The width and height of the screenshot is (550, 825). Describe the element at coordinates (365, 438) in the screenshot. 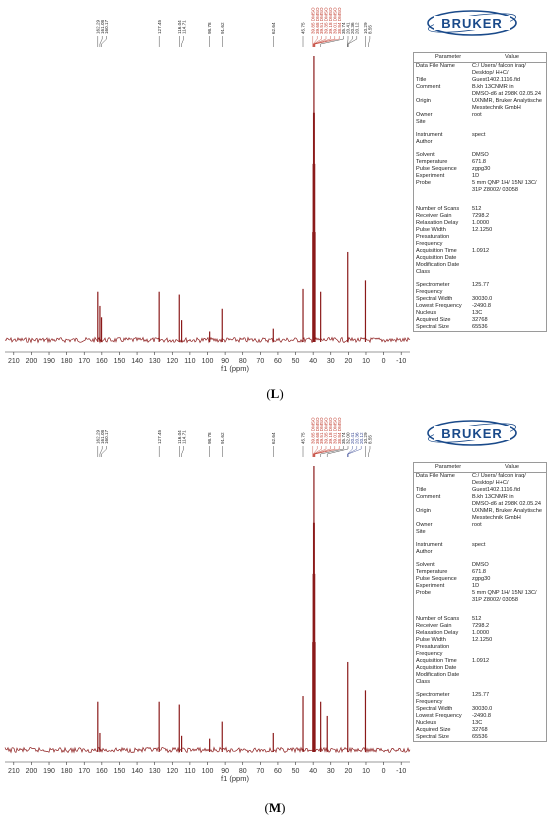

I see `peak-label: 10.29` at that location.